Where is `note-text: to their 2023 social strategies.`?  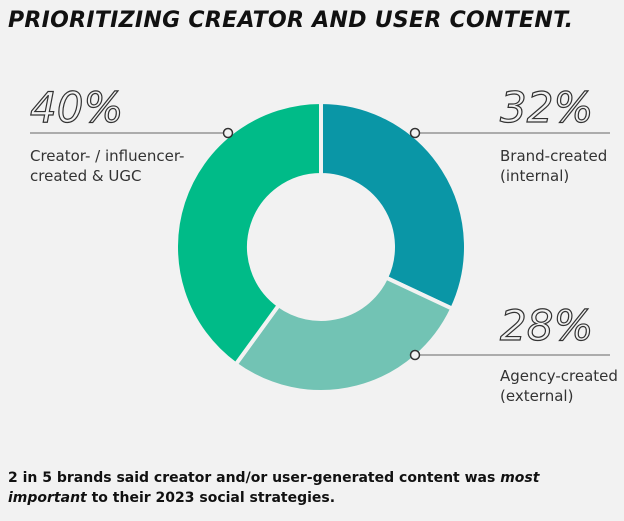 note-text: to their 2023 social strategies. is located at coordinates (211, 498).